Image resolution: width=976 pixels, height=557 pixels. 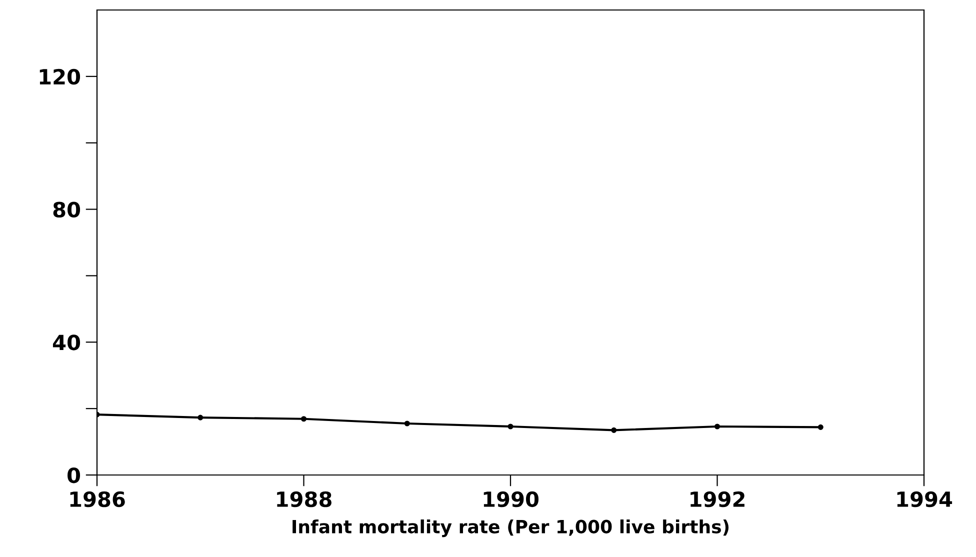 What do you see at coordinates (304, 499) in the screenshot?
I see `x-tick-label: 1988` at bounding box center [304, 499].